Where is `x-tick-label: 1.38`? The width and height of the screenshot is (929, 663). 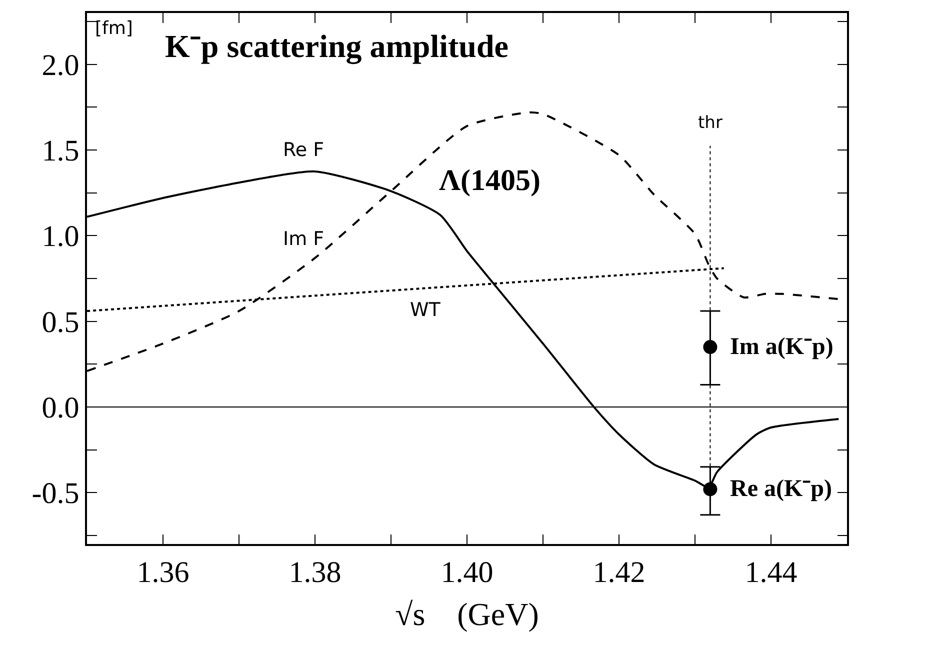
x-tick-label: 1.38 is located at coordinates (315, 572).